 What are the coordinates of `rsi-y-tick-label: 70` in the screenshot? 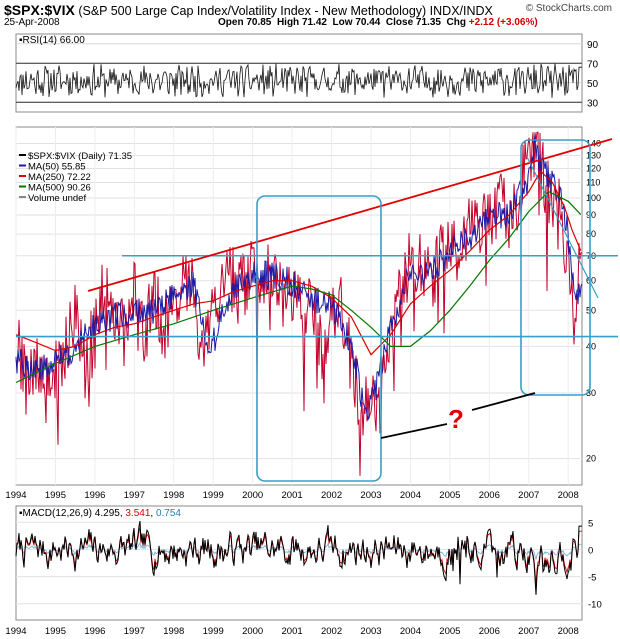 It's located at (593, 64).